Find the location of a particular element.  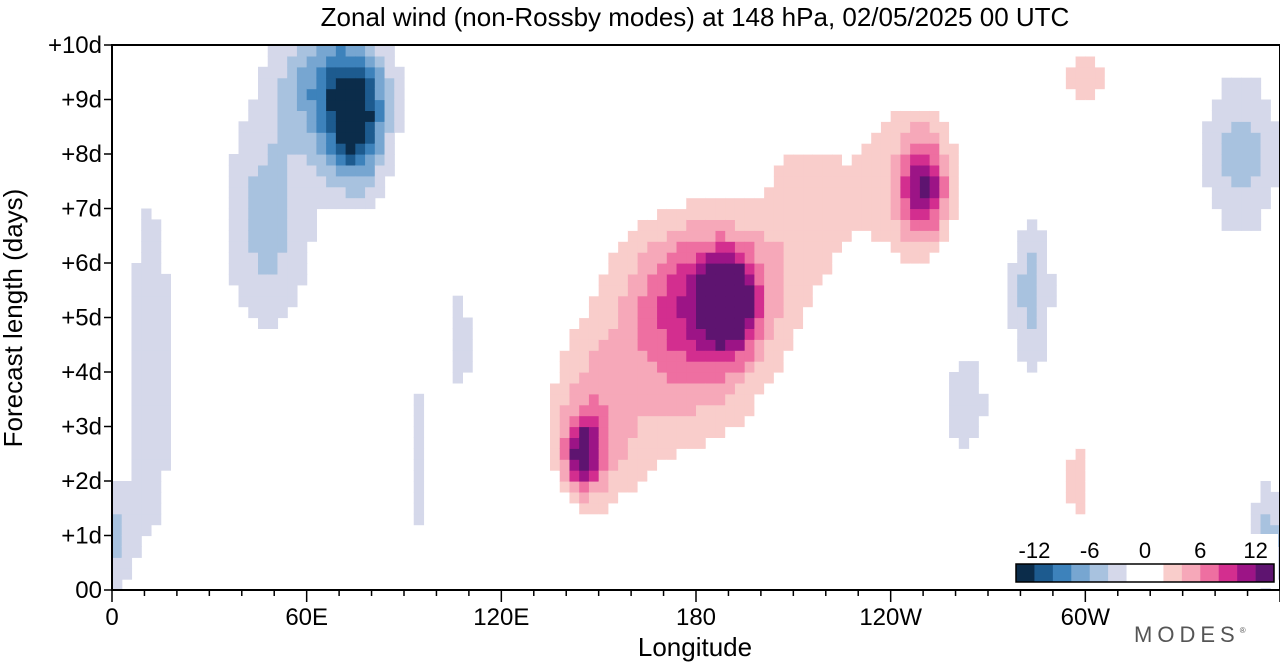

colorbar-label: -6 is located at coordinates (1090, 550).